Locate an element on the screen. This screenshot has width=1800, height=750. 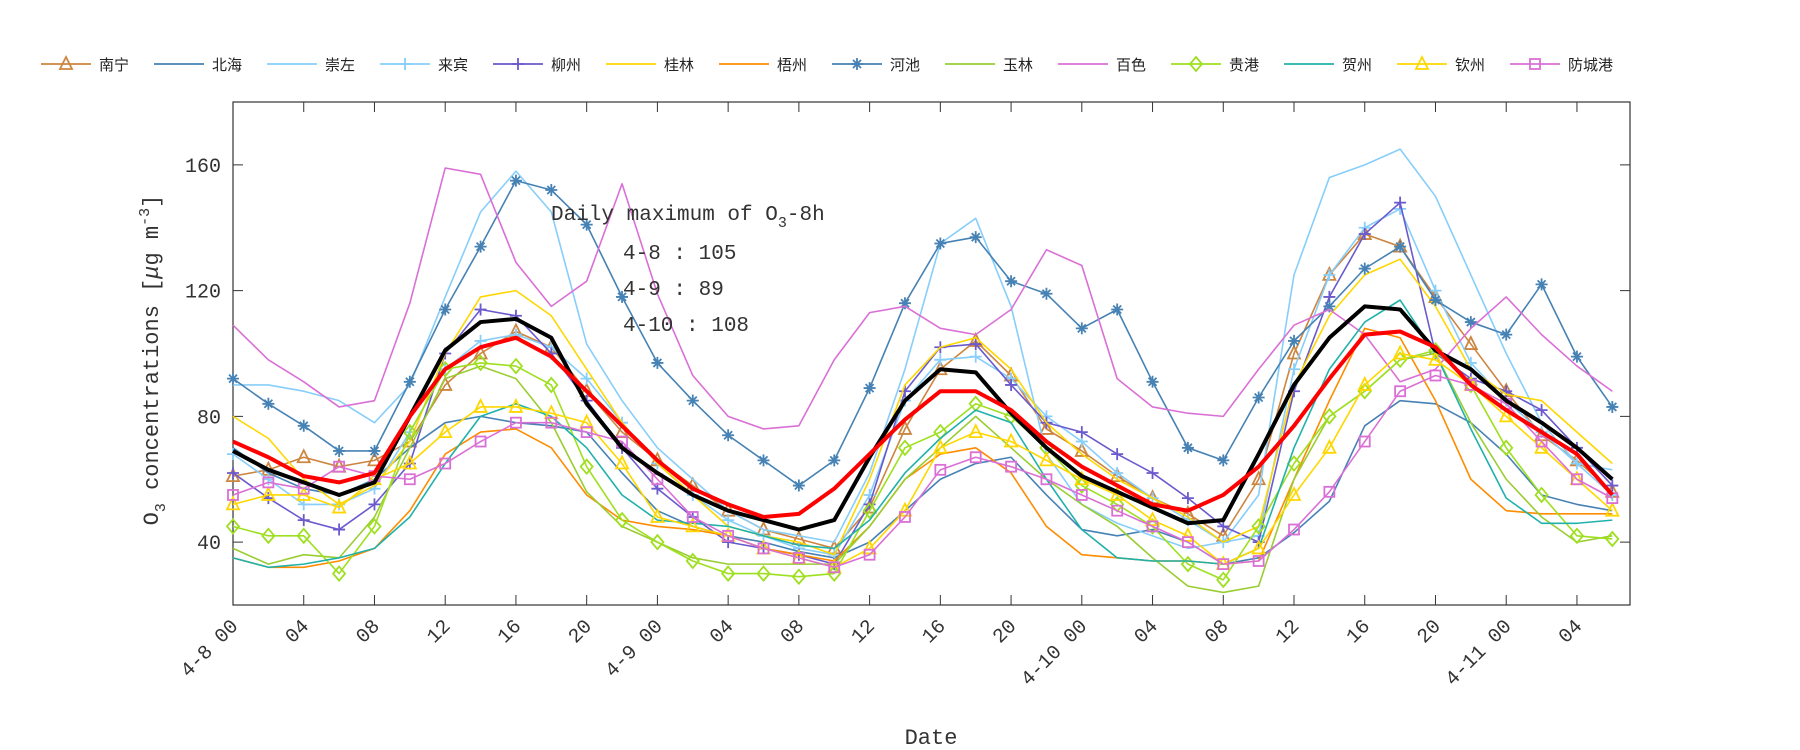
legend-item: 防城港 is located at coordinates (1561, 65).